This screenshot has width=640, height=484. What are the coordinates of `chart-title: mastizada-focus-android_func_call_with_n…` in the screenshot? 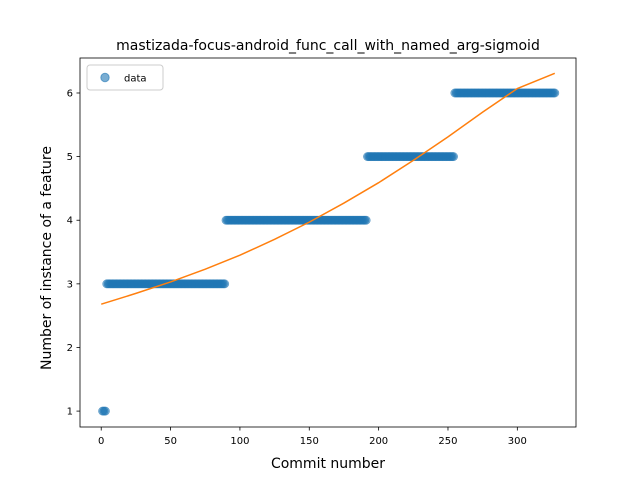 It's located at (328, 46).